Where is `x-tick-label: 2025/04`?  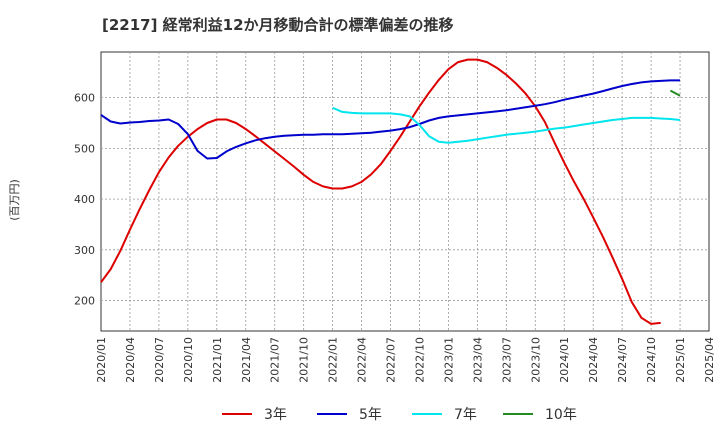
x-tick-label: 2025/04 is located at coordinates (709, 360).